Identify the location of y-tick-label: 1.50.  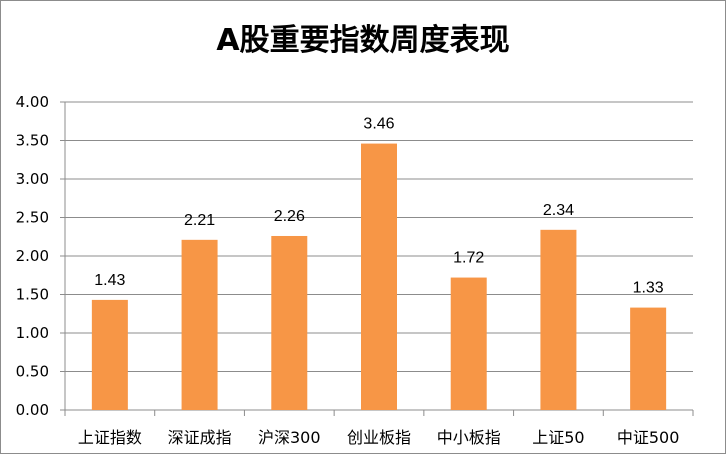
(32, 295).